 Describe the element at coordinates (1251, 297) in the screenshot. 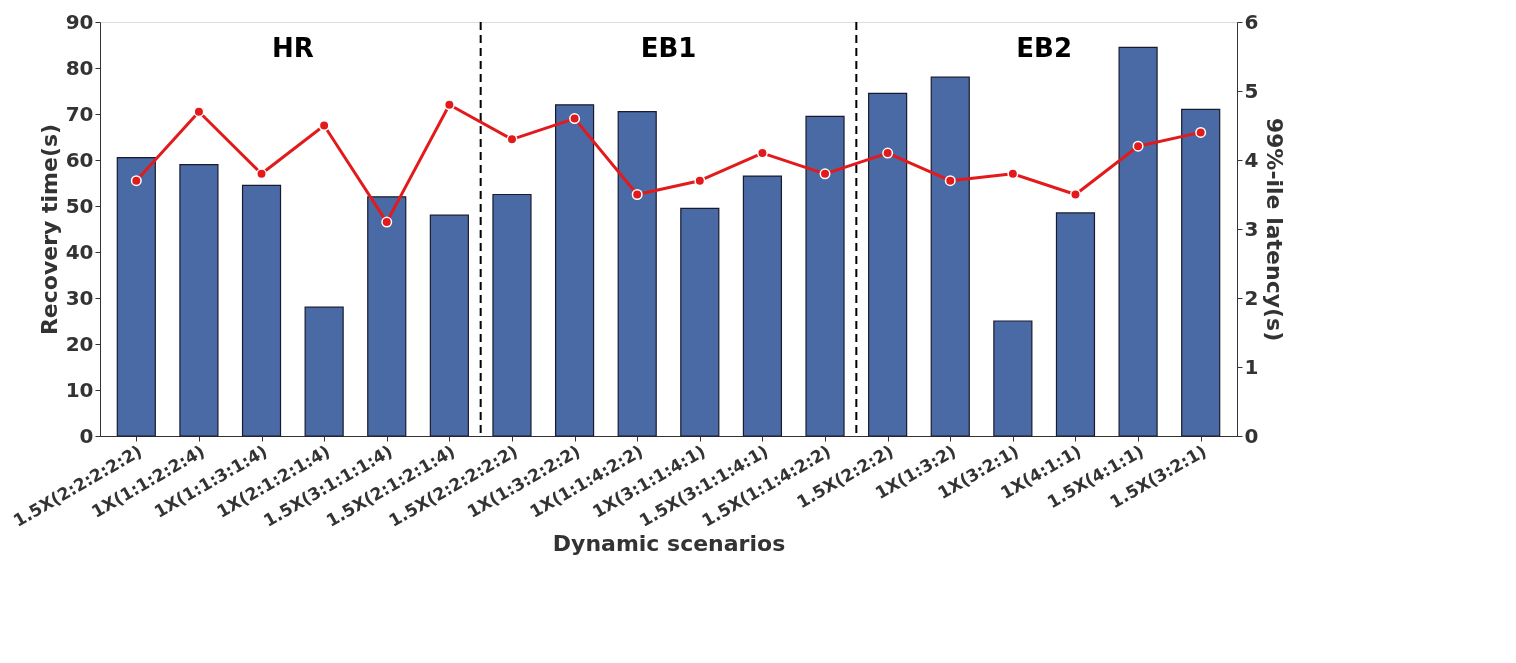

I see `y2-tick-label: 2` at that location.